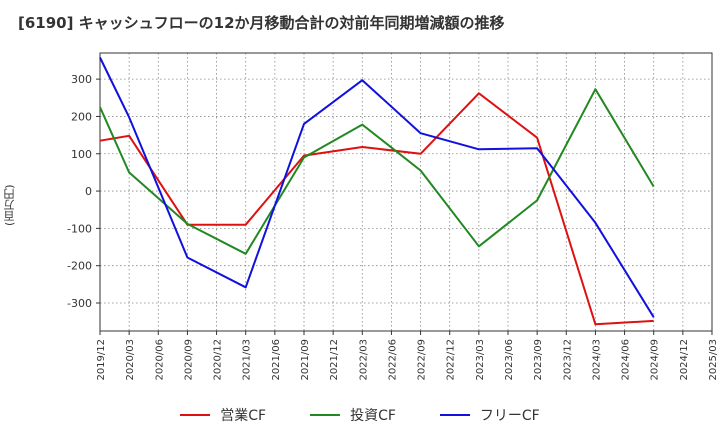  I want to click on chart-legend: 営業CF 投資CF フリーCF, so click(360, 415).